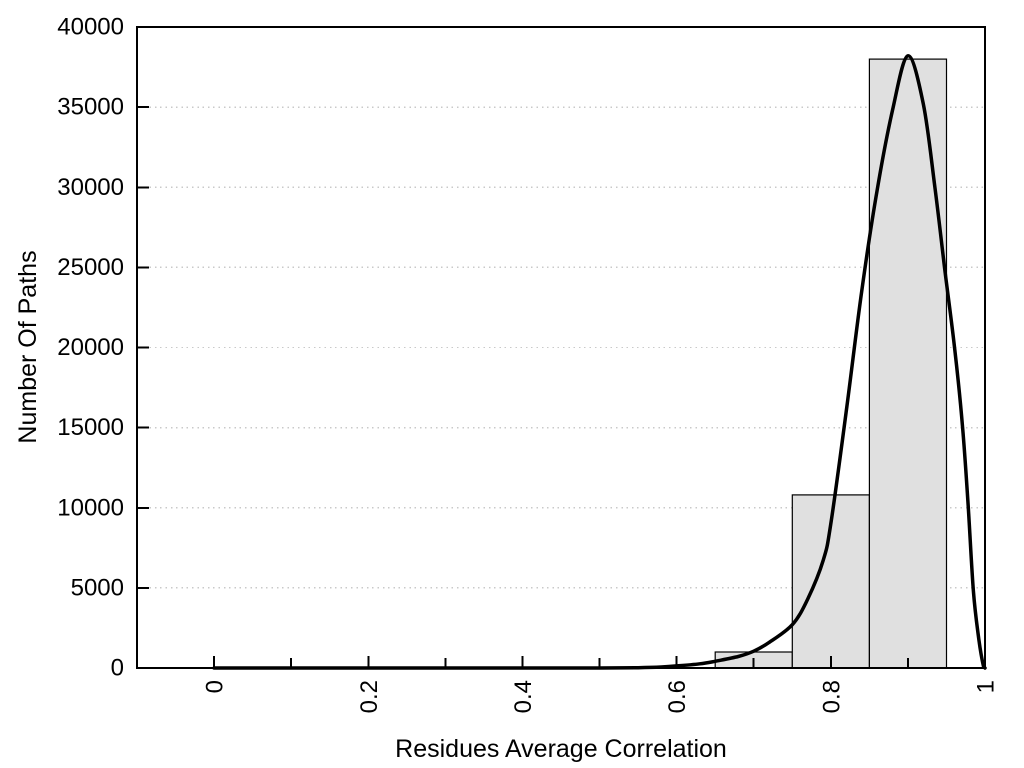  What do you see at coordinates (28, 346) in the screenshot?
I see `y-axis-title: Number Of Paths` at bounding box center [28, 346].